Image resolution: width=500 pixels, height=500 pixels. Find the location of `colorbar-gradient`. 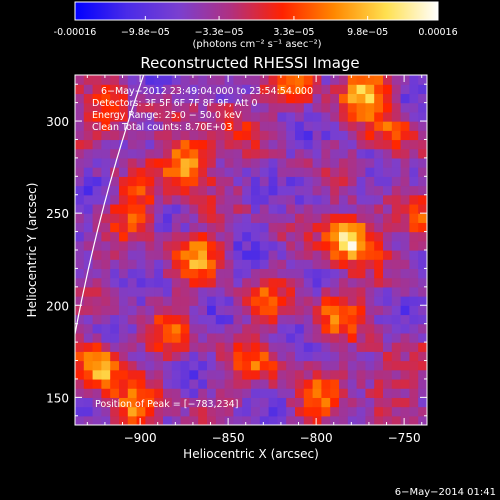

colorbar-gradient is located at coordinates (256, 11).